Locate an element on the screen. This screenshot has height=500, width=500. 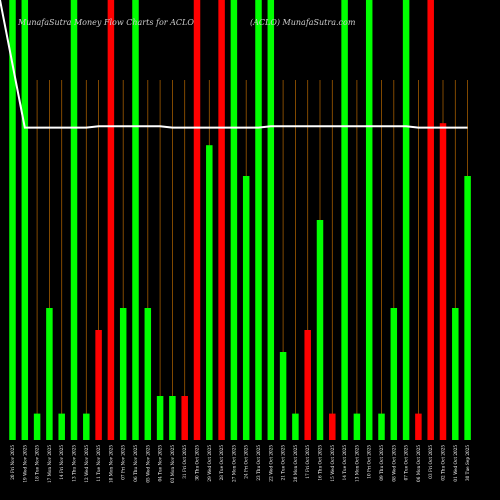
x-tick-label: 21 Tue Oct 2025 is located at coordinates (283, 463).